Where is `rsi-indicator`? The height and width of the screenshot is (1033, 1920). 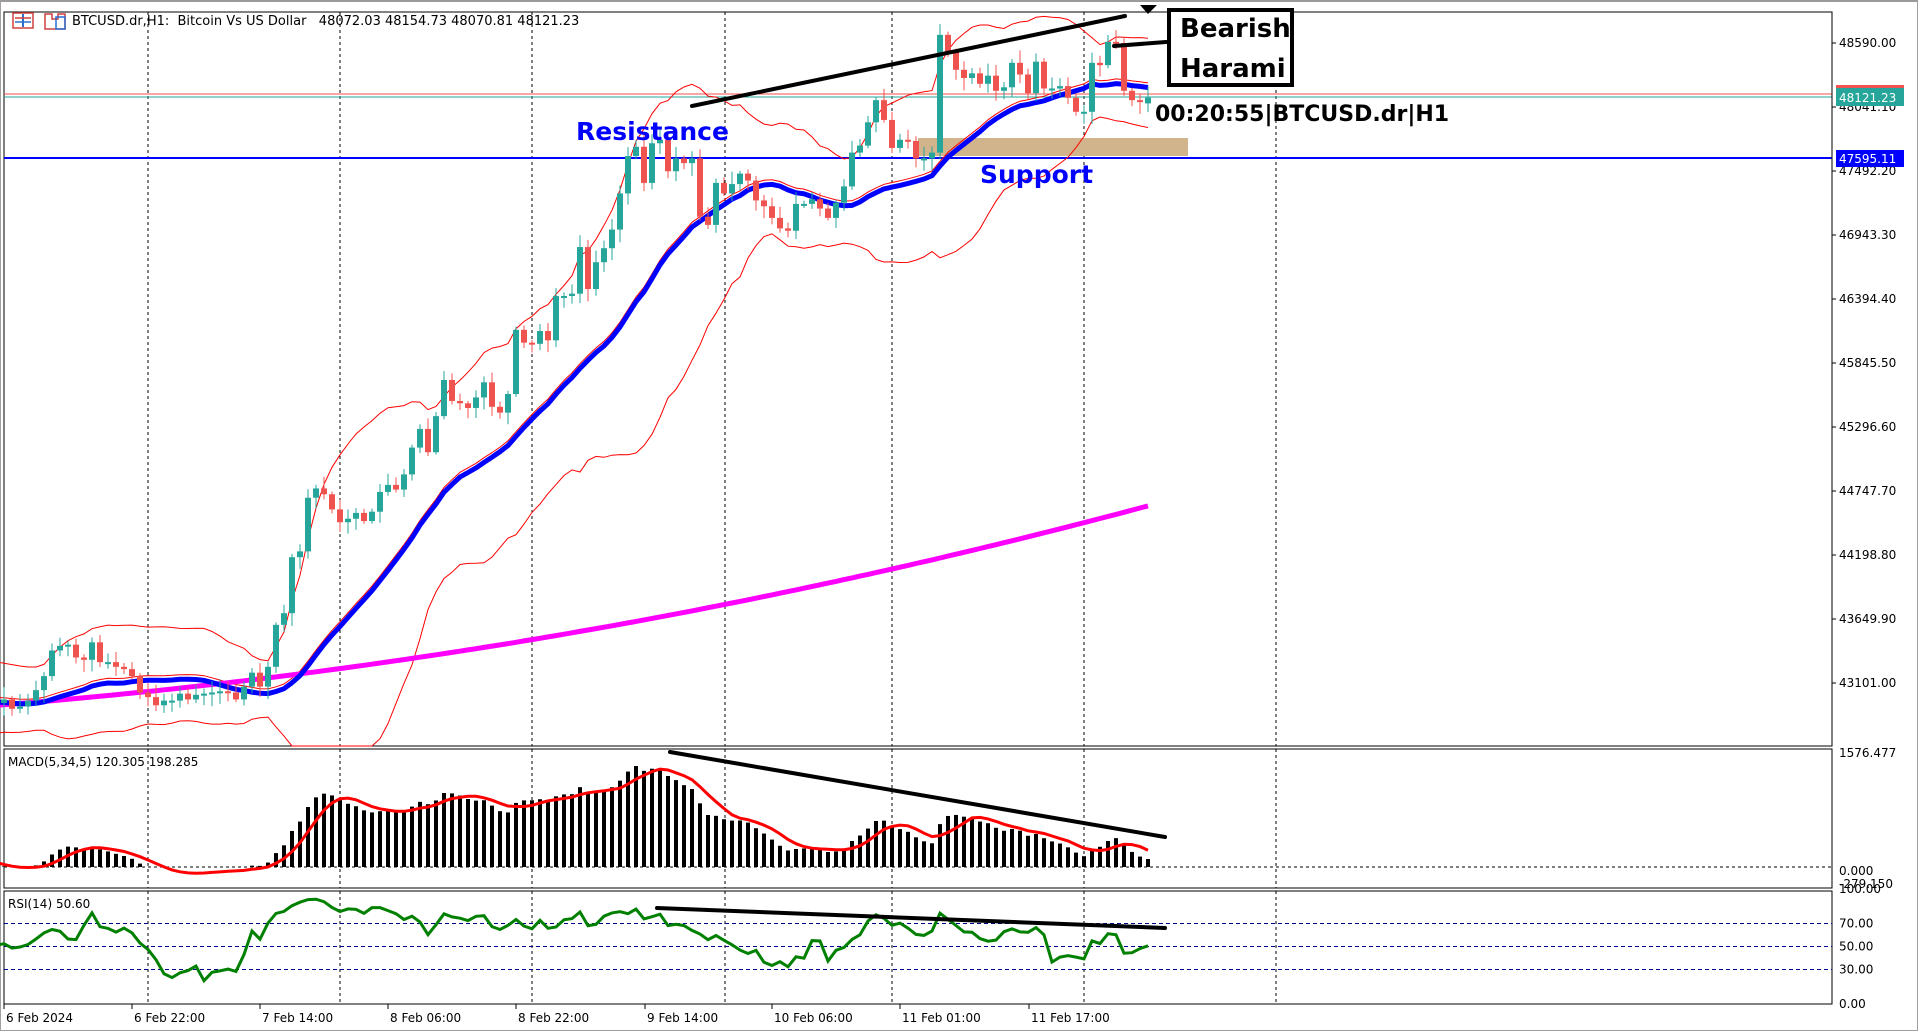
rsi-indicator is located at coordinates (916, 940).